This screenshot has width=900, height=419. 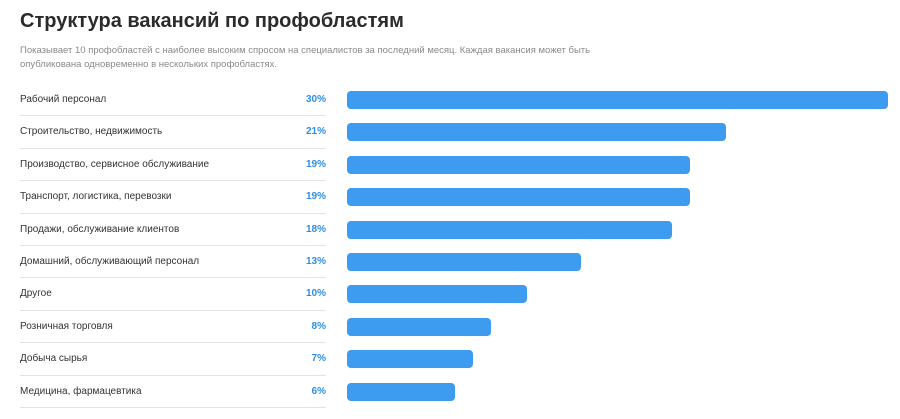 What do you see at coordinates (212, 21) in the screenshot?
I see `chart-title: Структура вакансий по профобластям` at bounding box center [212, 21].